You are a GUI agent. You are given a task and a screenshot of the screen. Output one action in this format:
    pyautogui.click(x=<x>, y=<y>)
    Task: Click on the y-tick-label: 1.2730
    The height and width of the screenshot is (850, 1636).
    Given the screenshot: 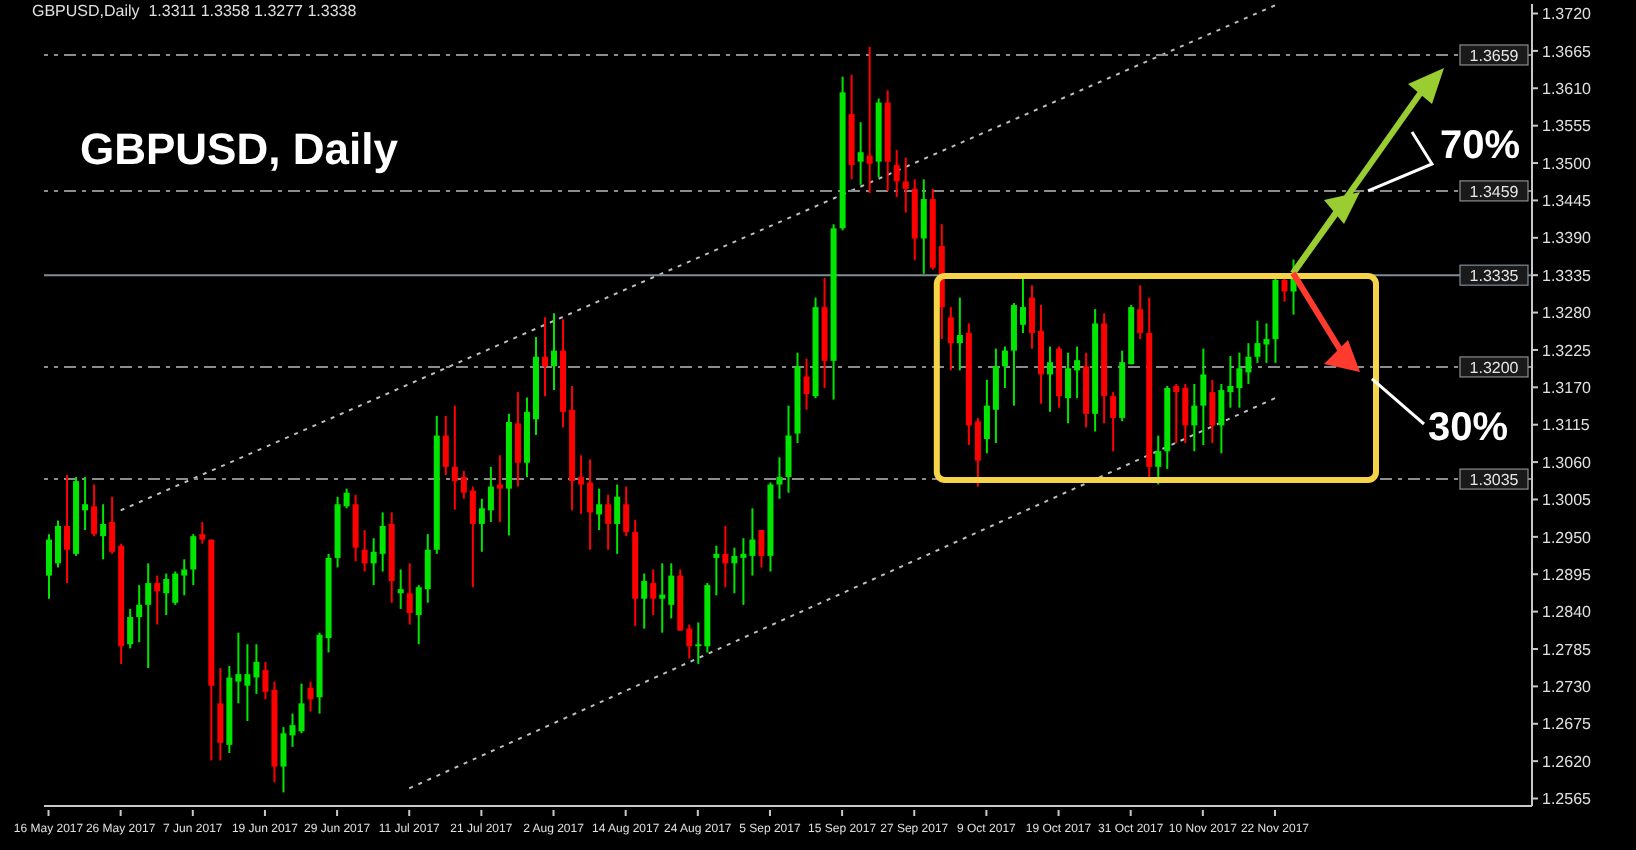 What is the action you would take?
    pyautogui.click(x=1567, y=687)
    